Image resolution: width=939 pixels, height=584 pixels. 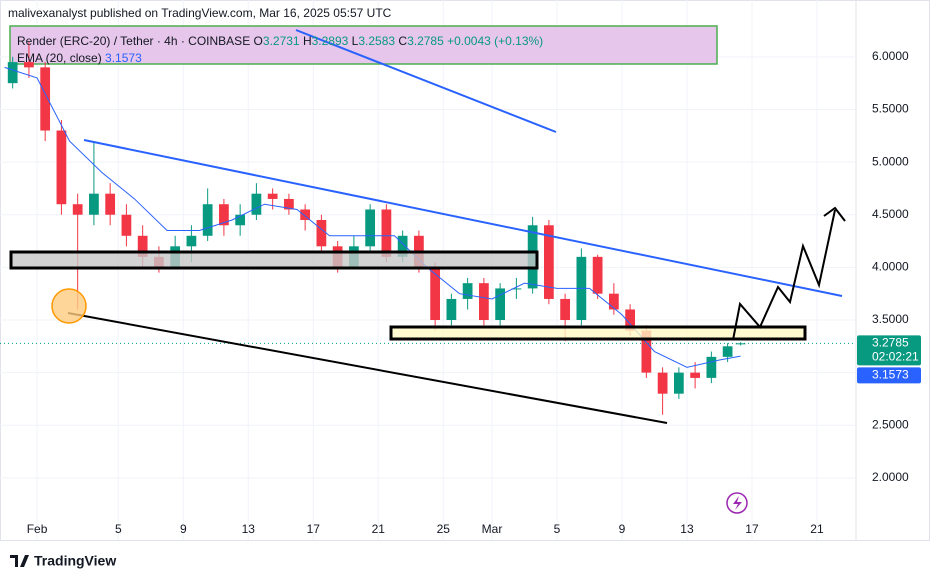 I want to click on price-badge-text: 3.2785, so click(x=890, y=342).